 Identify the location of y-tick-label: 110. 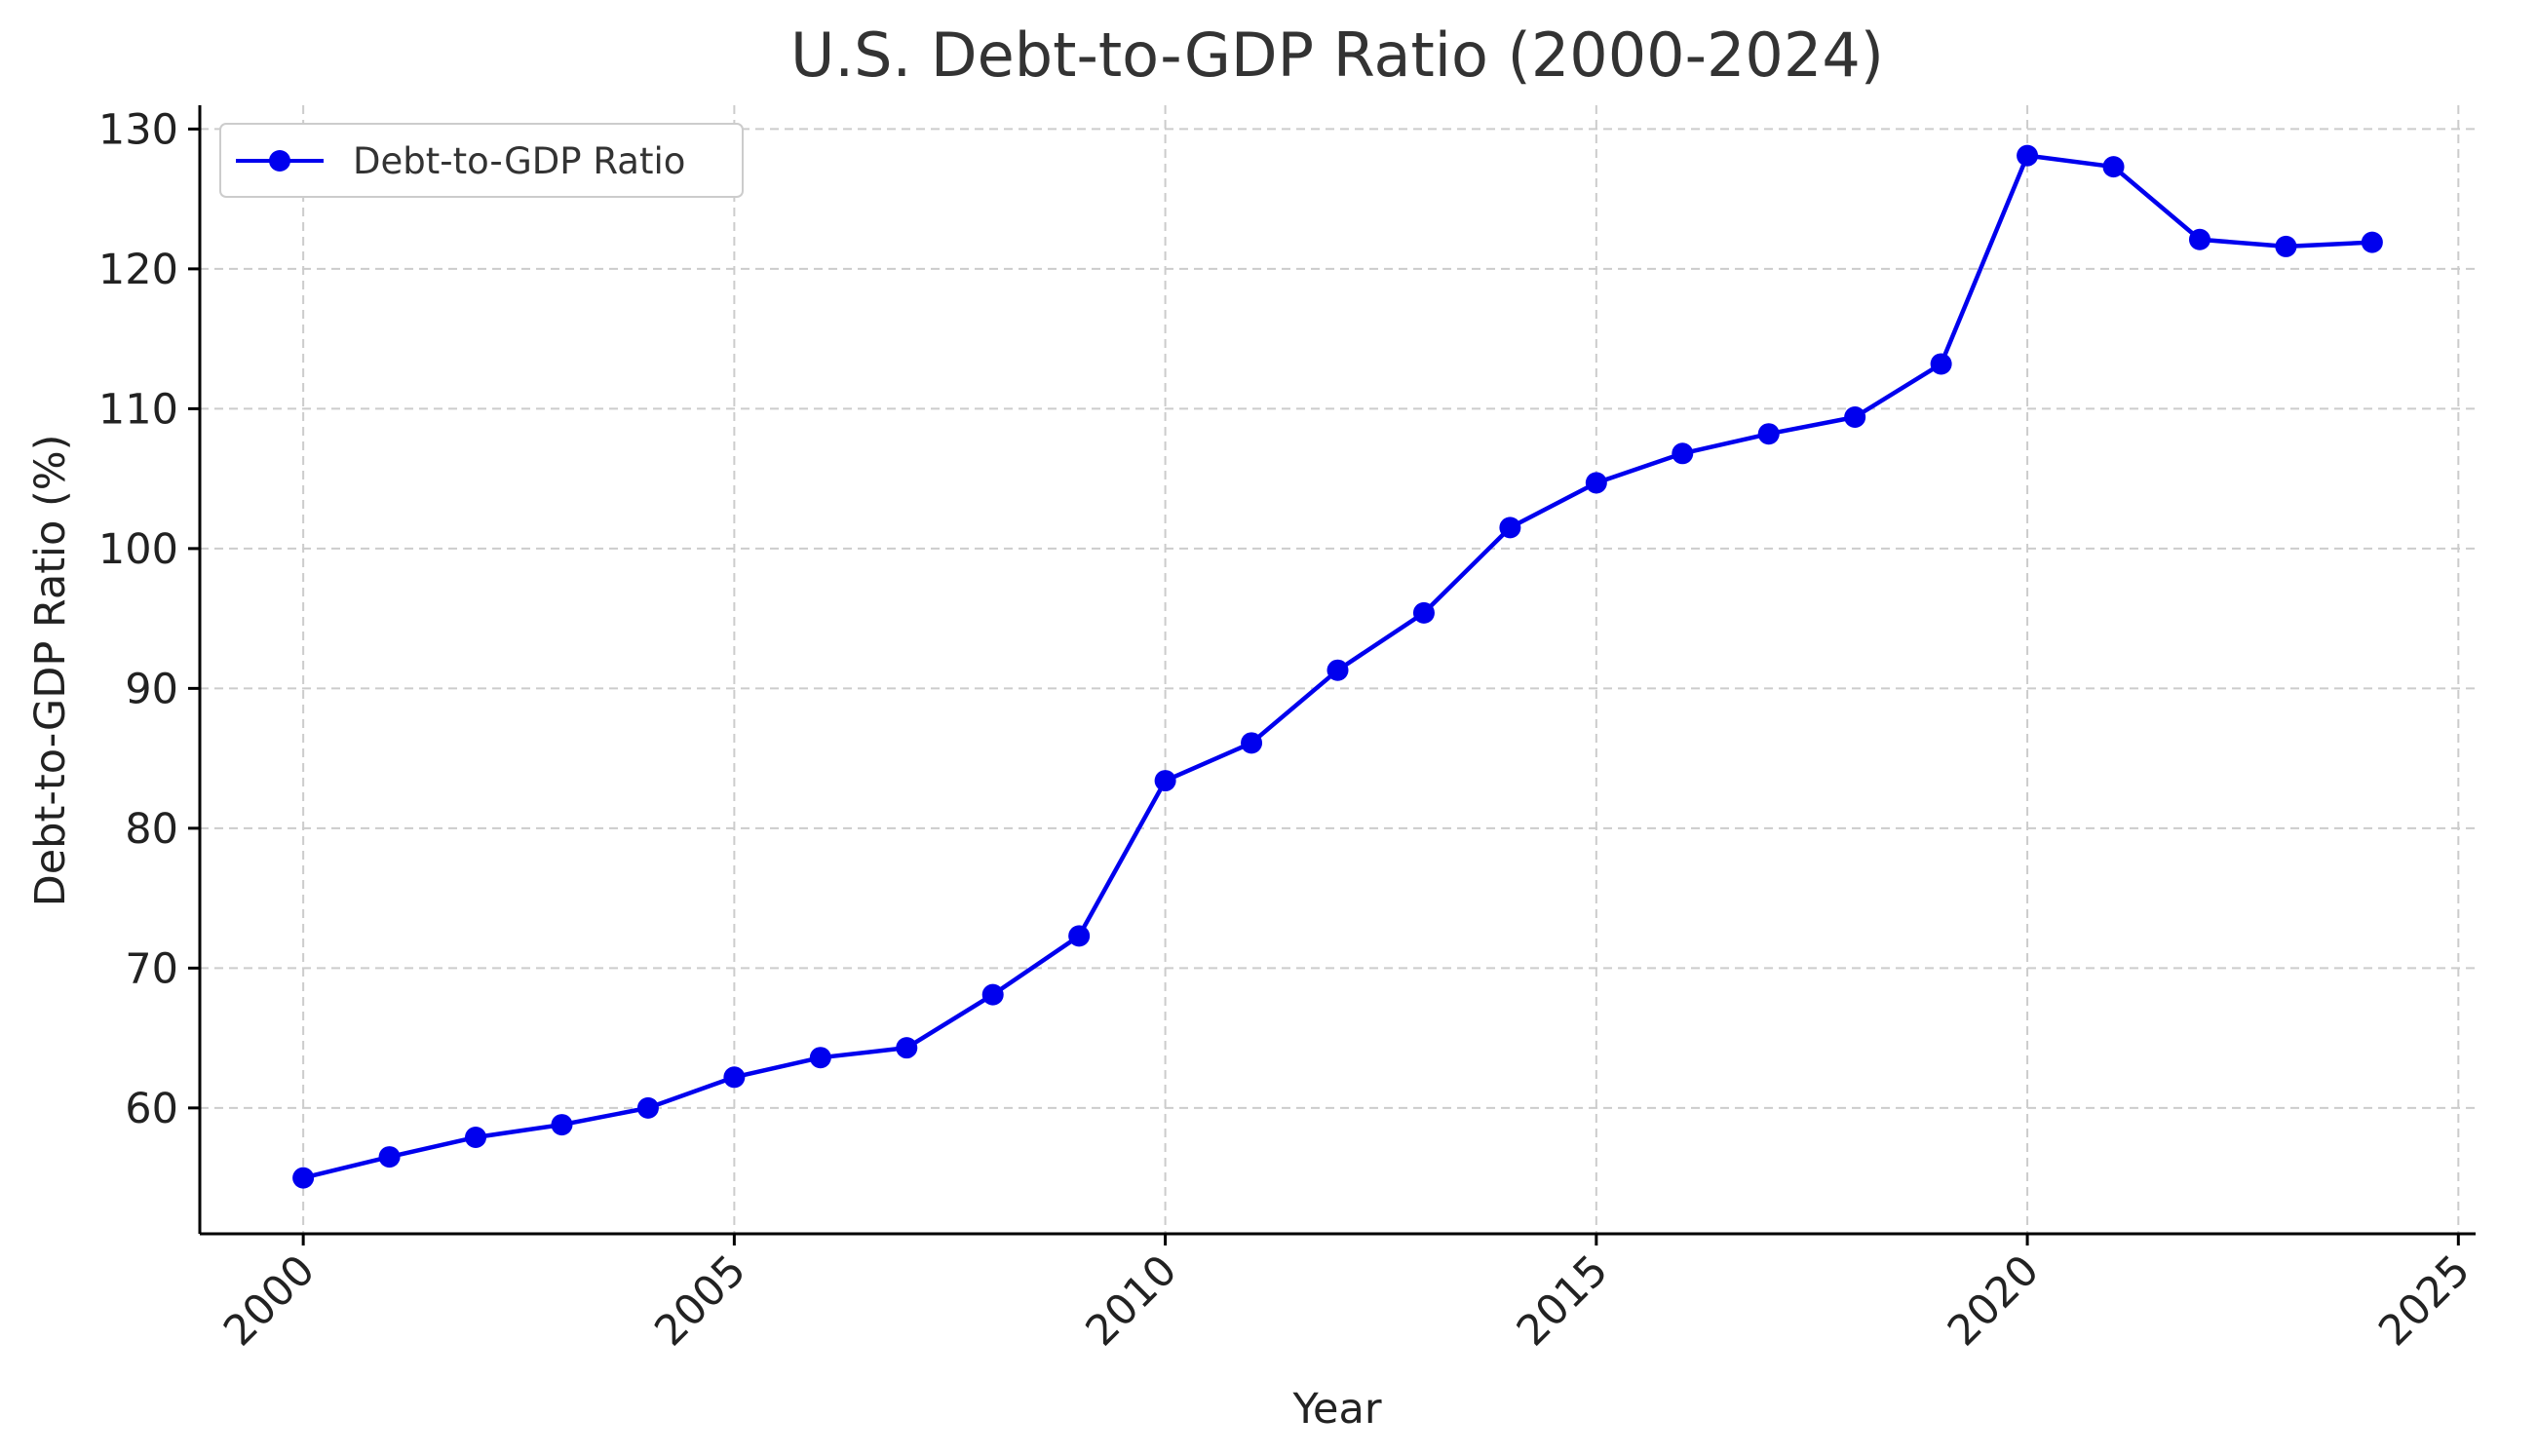
(138, 409).